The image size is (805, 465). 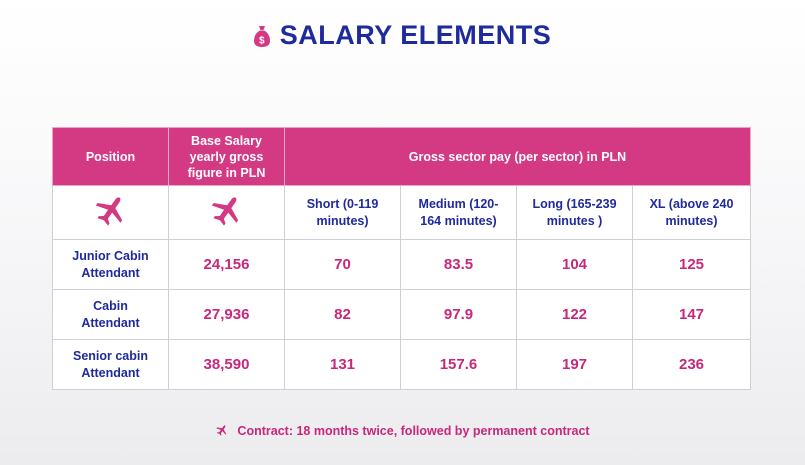 What do you see at coordinates (691, 314) in the screenshot?
I see `xl-pay-cell: 147` at bounding box center [691, 314].